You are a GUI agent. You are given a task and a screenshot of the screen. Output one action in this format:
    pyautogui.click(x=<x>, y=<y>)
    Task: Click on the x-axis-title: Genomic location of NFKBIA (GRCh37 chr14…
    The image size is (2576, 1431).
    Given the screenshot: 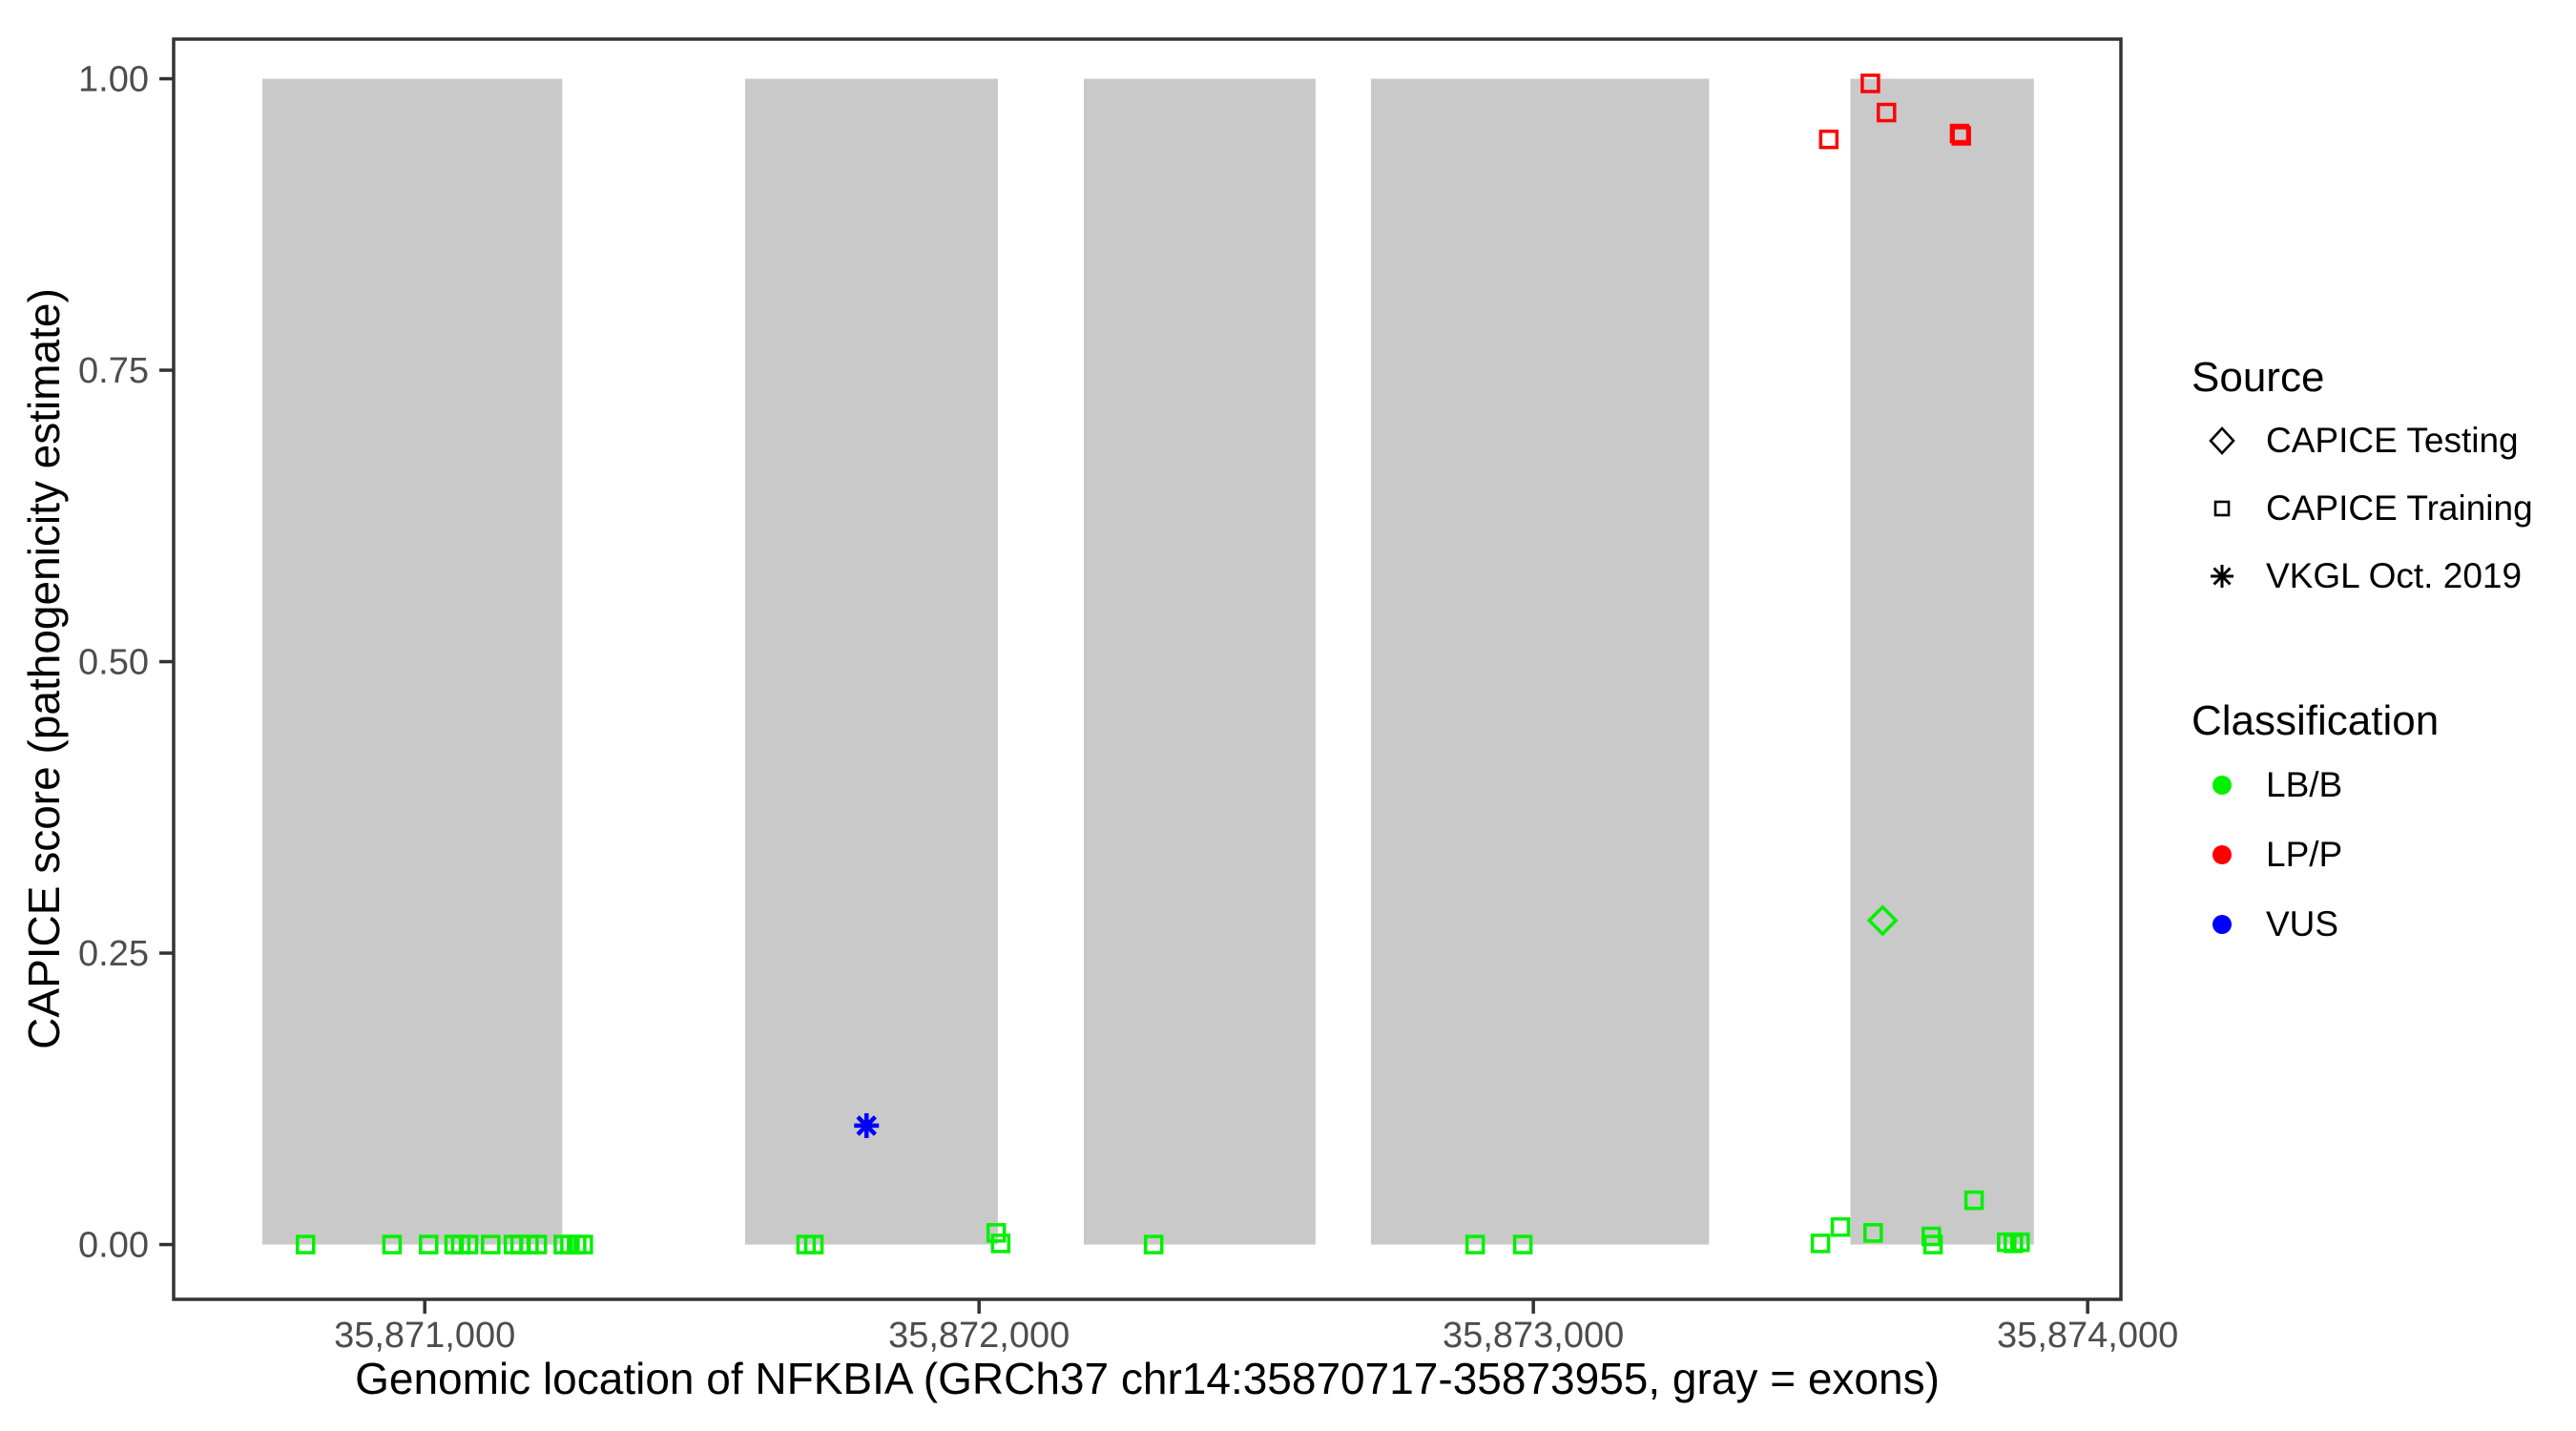 What is the action you would take?
    pyautogui.click(x=1147, y=1378)
    